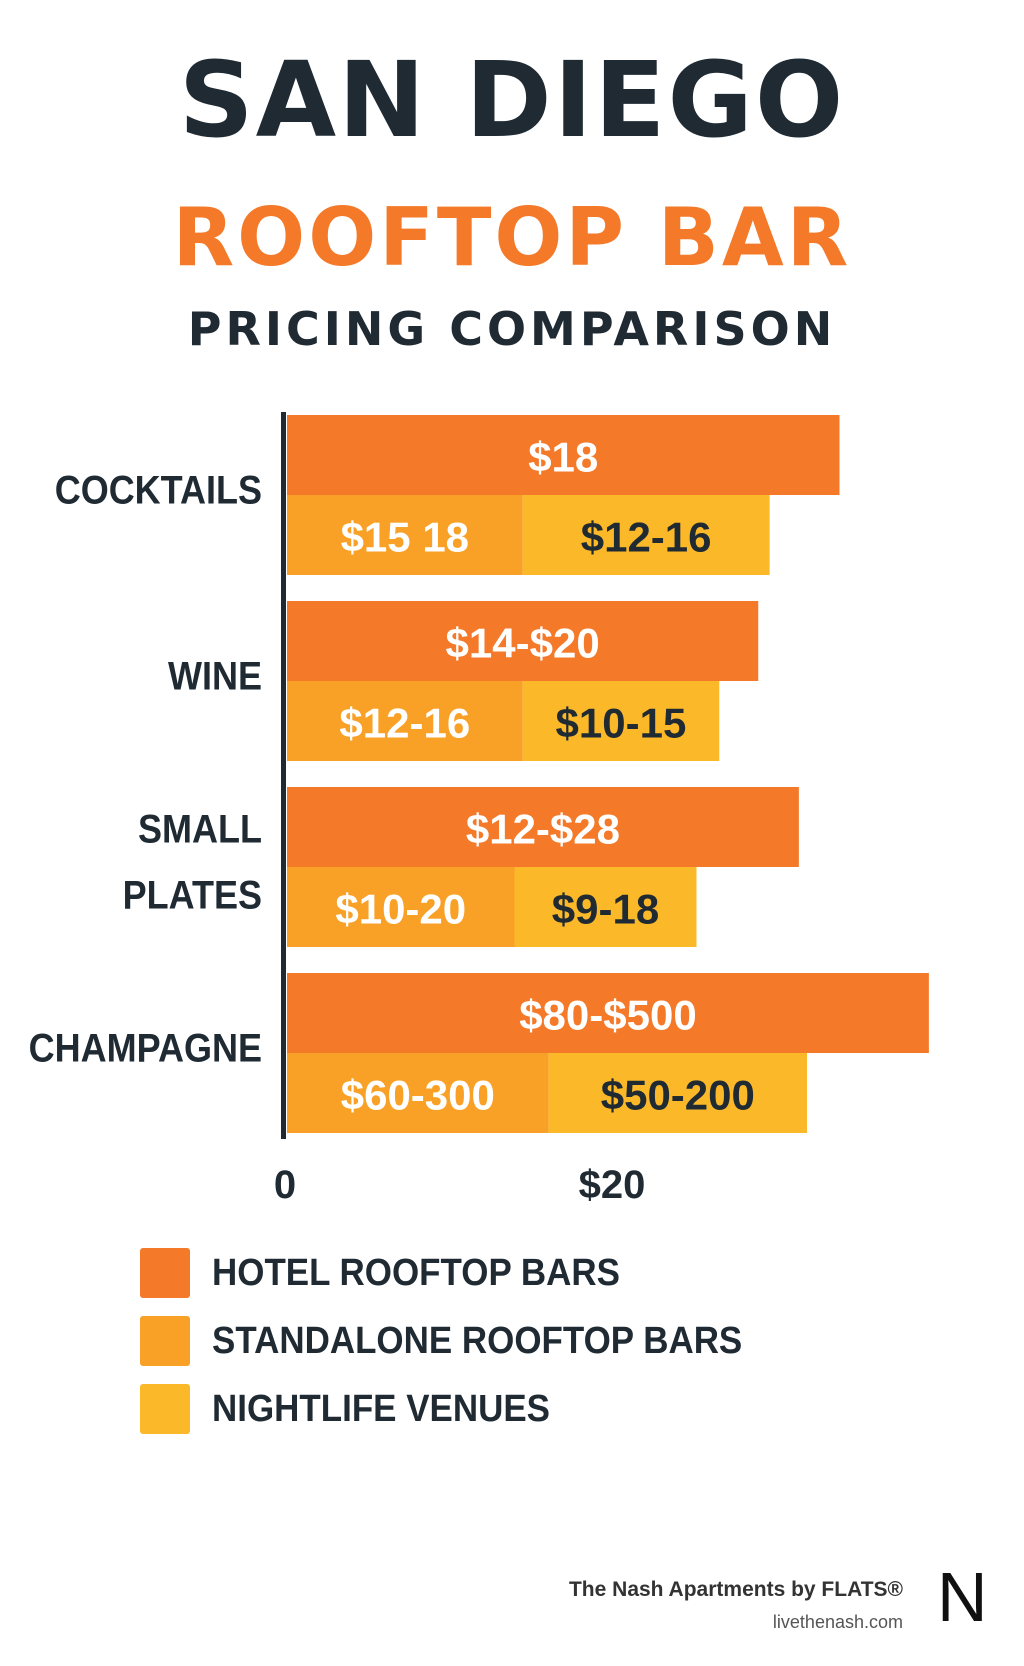 This screenshot has height=1666, width=1024. Describe the element at coordinates (512, 237) in the screenshot. I see `title-line-2: ROOFTOP BAR` at that location.